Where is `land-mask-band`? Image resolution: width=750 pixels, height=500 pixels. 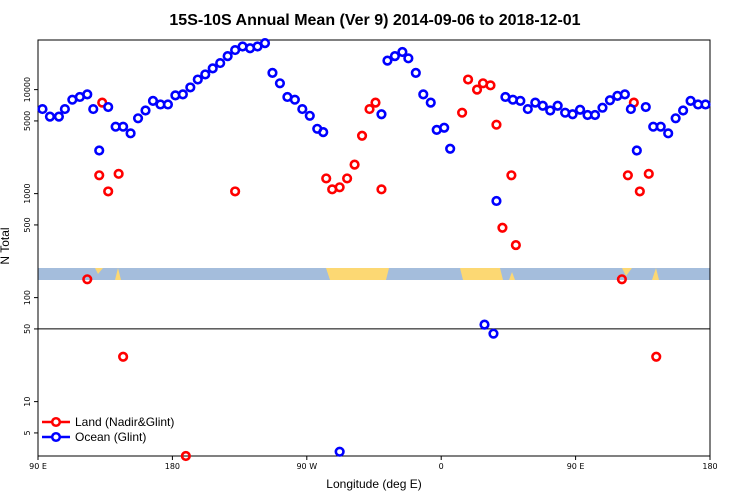
land-mask-band is located at coordinates (374, 274).